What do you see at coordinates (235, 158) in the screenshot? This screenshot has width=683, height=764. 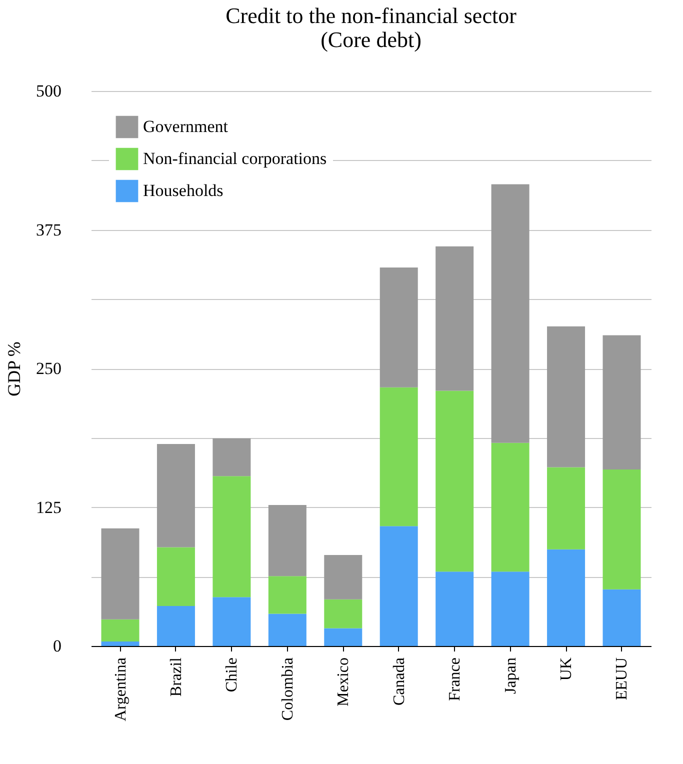 I see `legend-label: Non-financial corporations` at bounding box center [235, 158].